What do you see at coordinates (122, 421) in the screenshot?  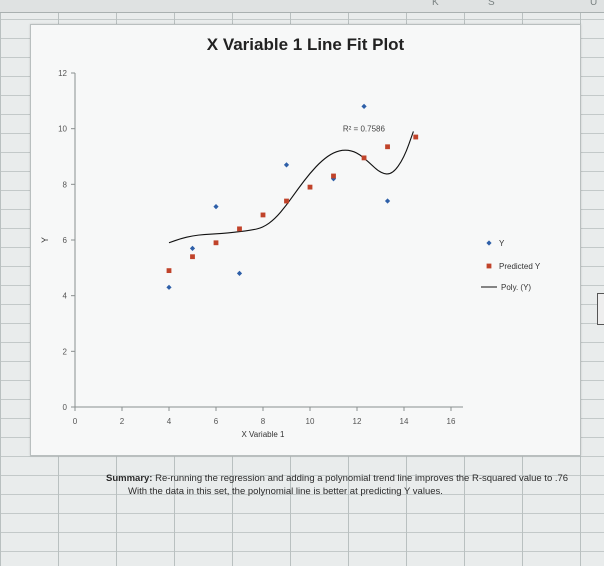 I see `x-tick-label: 2` at bounding box center [122, 421].